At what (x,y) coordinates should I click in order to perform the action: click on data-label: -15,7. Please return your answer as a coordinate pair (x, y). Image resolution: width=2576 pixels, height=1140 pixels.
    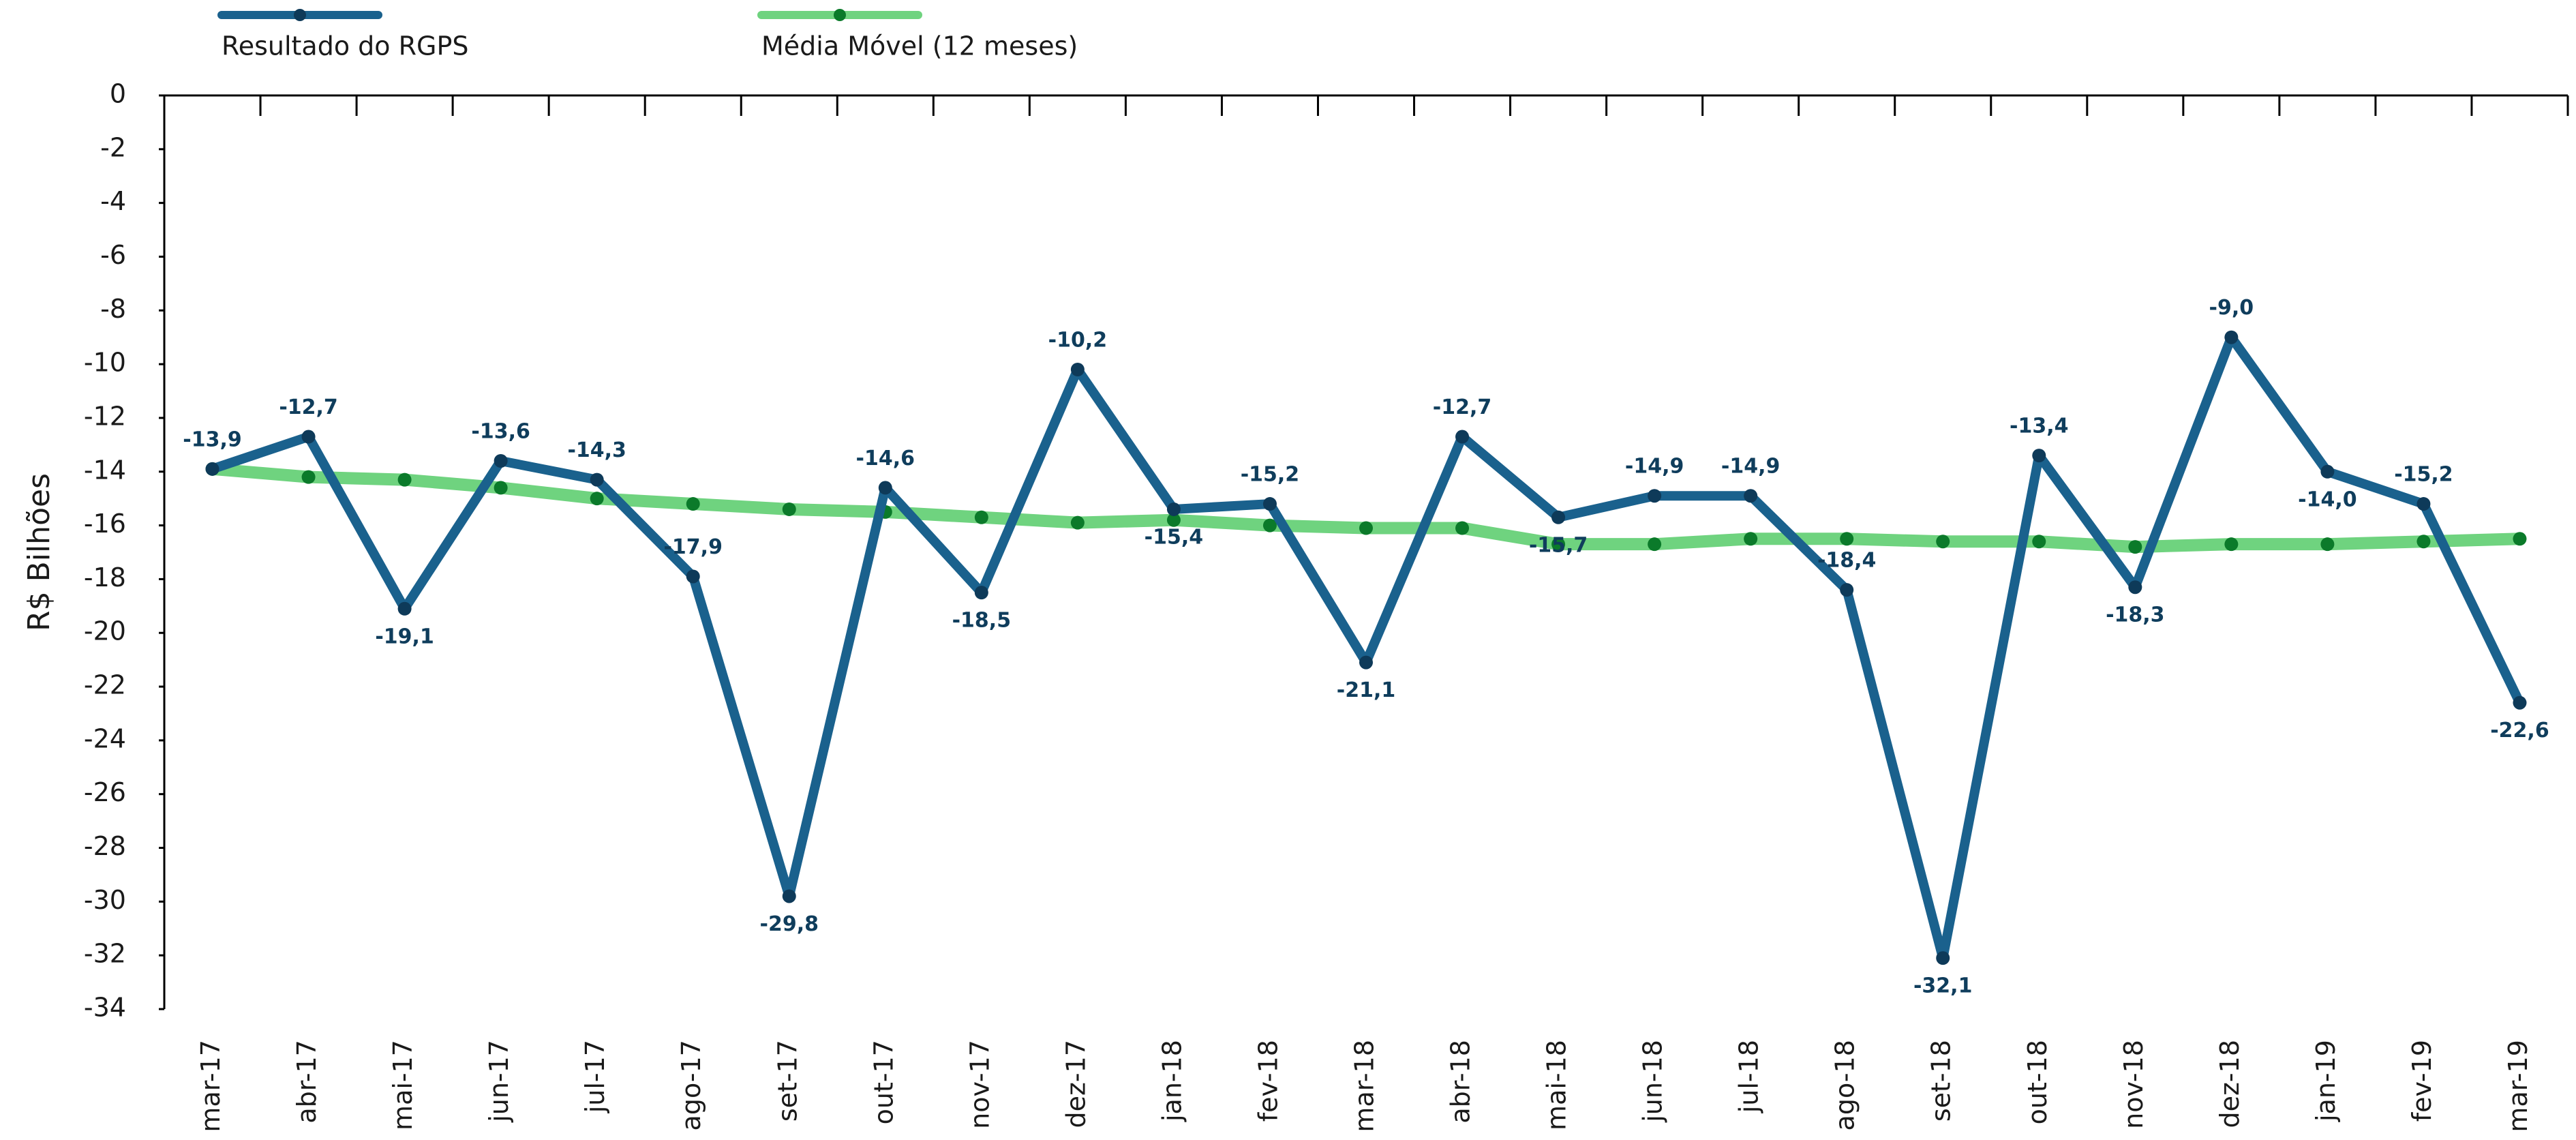
    Looking at the image, I should click on (1558, 545).